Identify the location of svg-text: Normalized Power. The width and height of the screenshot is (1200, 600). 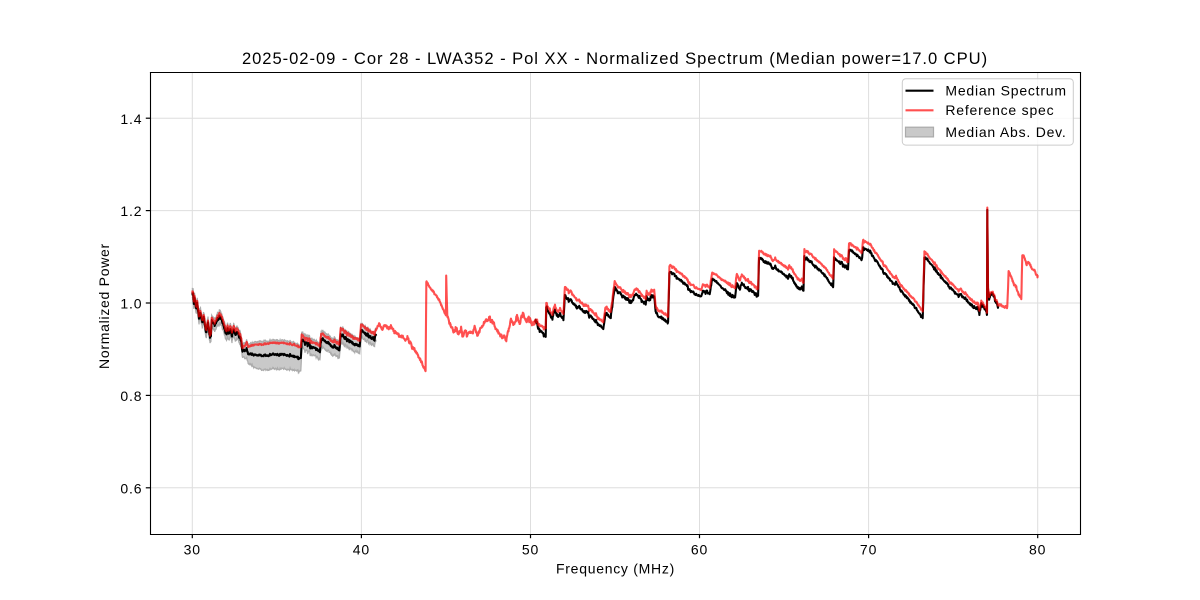
(104, 306).